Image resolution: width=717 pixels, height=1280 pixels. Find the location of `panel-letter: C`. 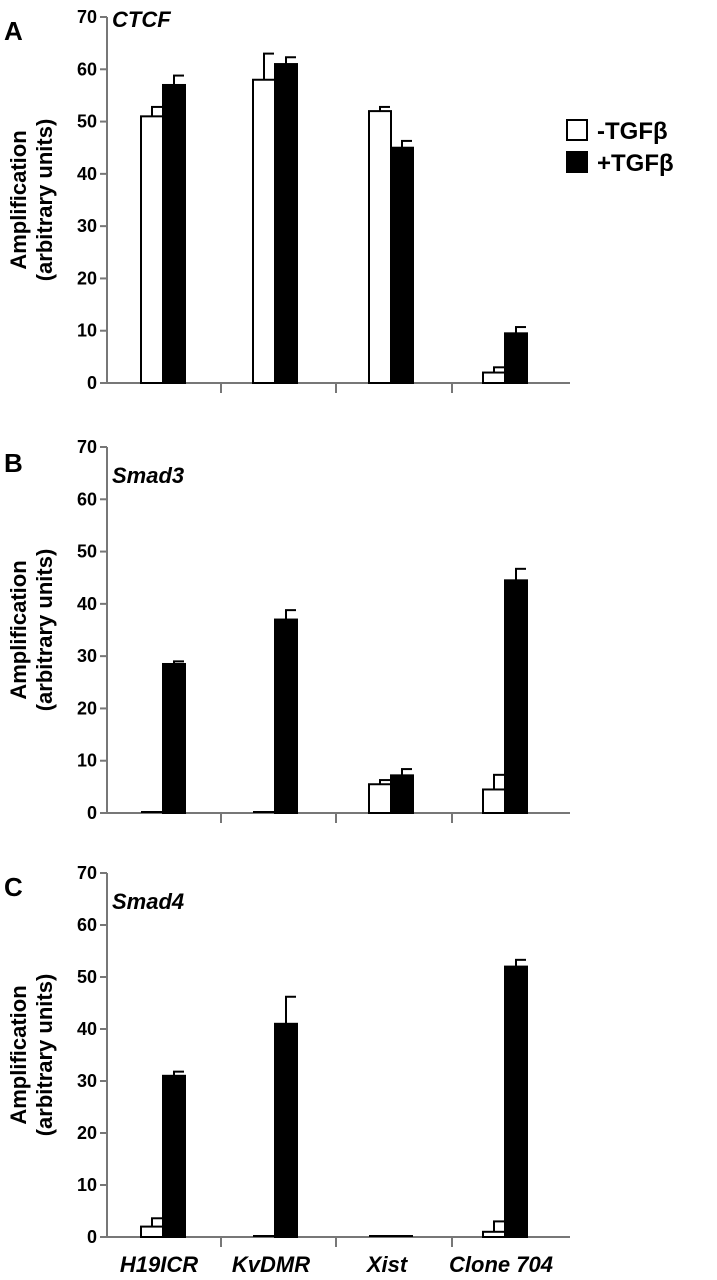

panel-letter: C is located at coordinates (13, 887).